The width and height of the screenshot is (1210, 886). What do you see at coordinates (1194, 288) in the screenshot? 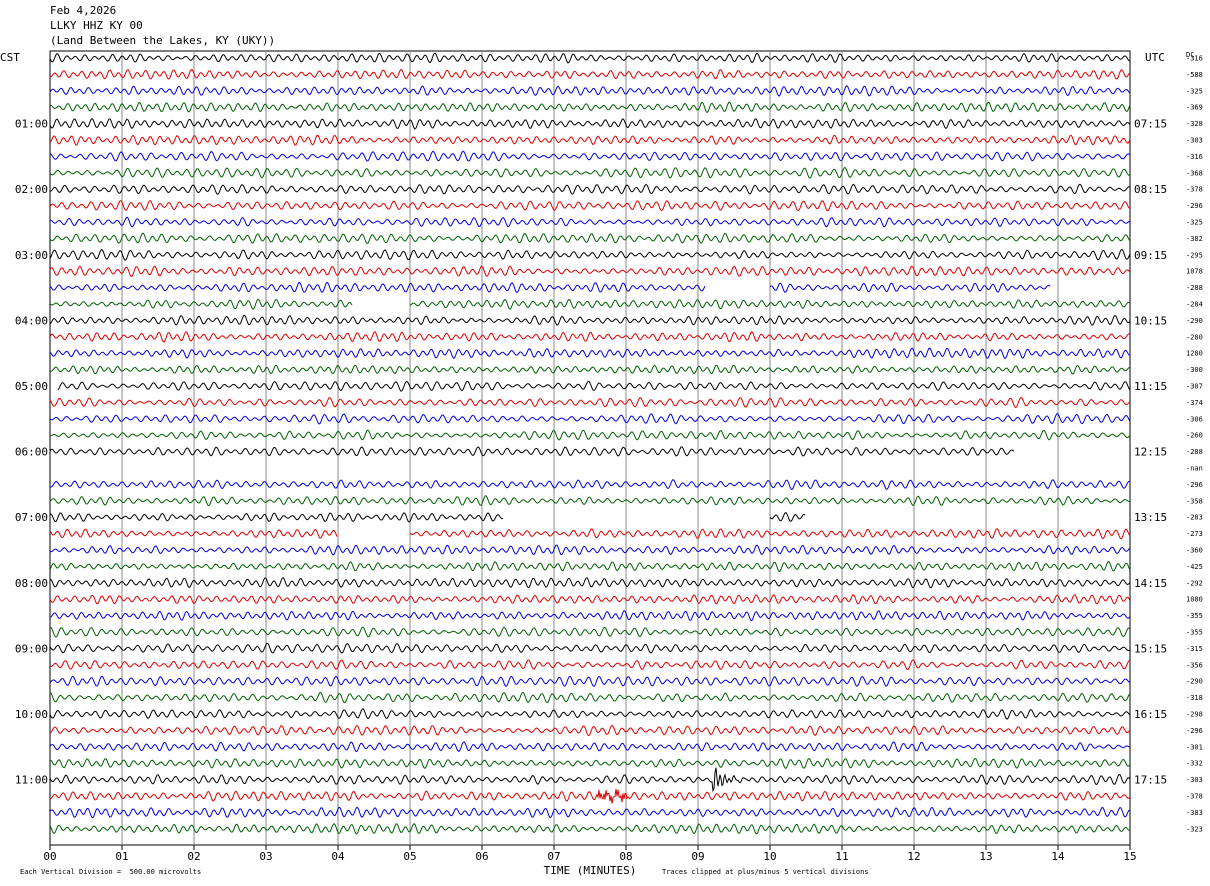
I see `dc-offset-label: -288` at bounding box center [1194, 288].